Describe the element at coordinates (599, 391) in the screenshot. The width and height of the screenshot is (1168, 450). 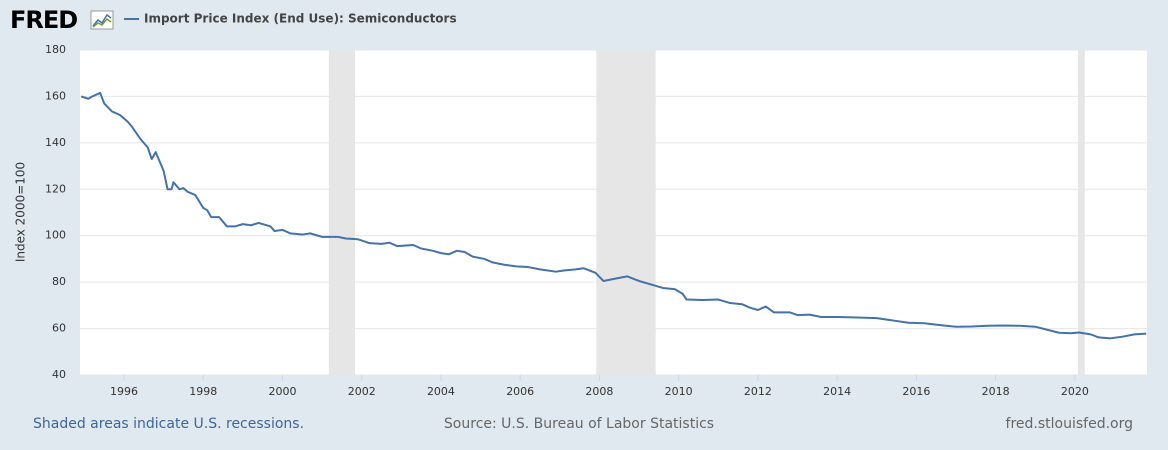
I see `x-tick-label: 2008` at that location.